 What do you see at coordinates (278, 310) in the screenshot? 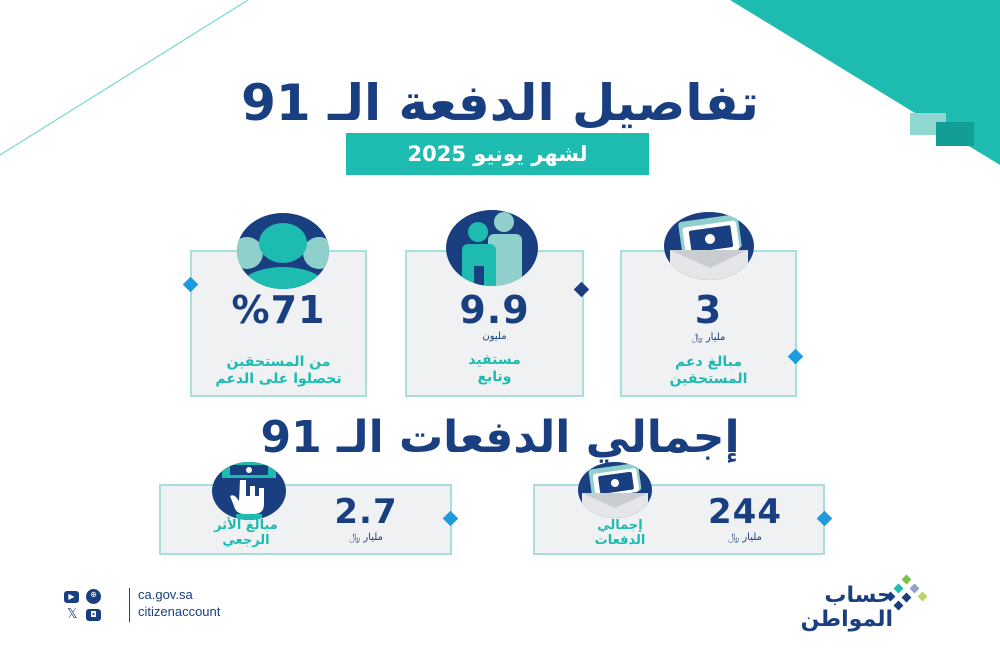
I see `stat-value: %71` at bounding box center [278, 310].